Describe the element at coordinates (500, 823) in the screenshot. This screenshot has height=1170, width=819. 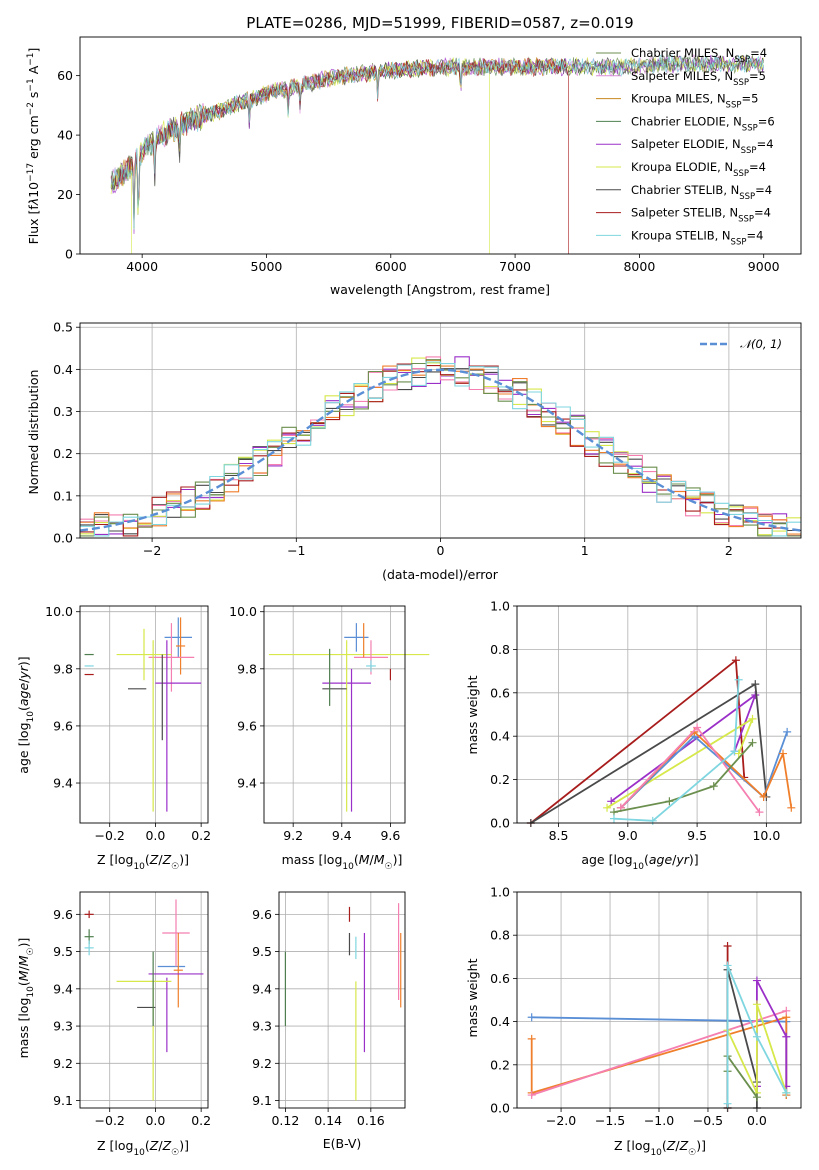
I see `weight-vs-age-ytick-label: 0.0` at that location.